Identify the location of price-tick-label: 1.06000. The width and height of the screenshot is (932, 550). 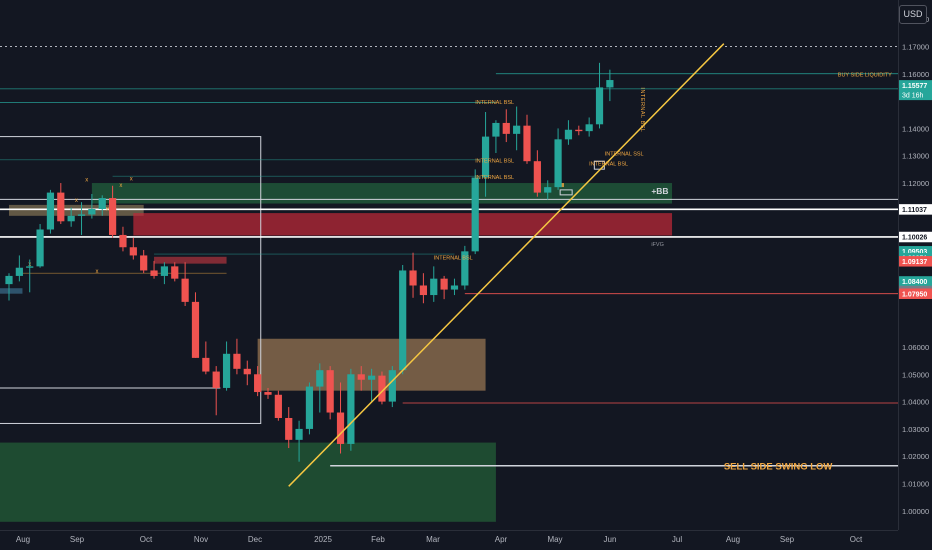
(915, 347).